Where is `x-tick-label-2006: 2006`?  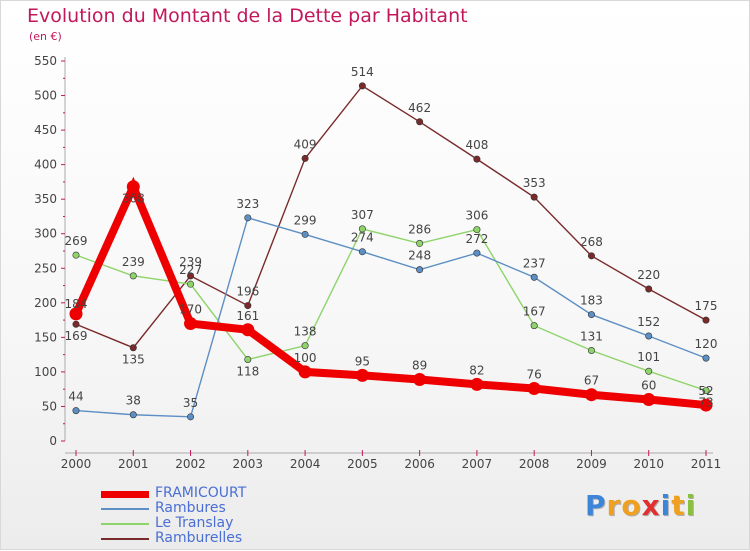 x-tick-label-2006: 2006 is located at coordinates (419, 464).